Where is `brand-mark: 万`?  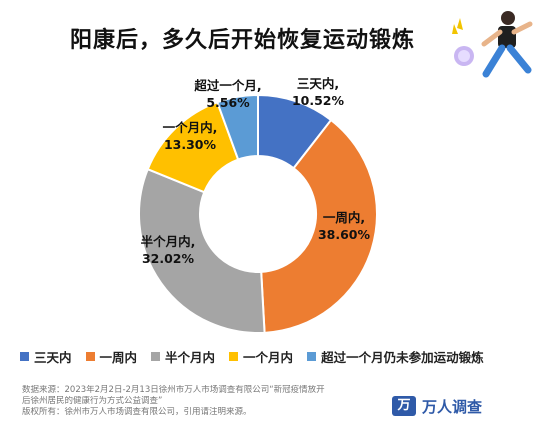 brand-mark: 万 is located at coordinates (404, 406).